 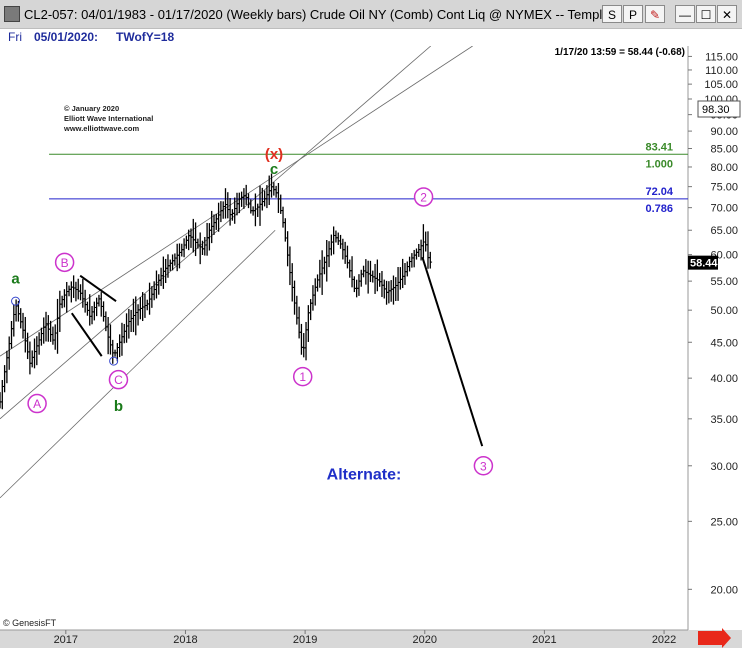 What do you see at coordinates (724, 188) in the screenshot?
I see `y-tick-label: 75.00` at bounding box center [724, 188].